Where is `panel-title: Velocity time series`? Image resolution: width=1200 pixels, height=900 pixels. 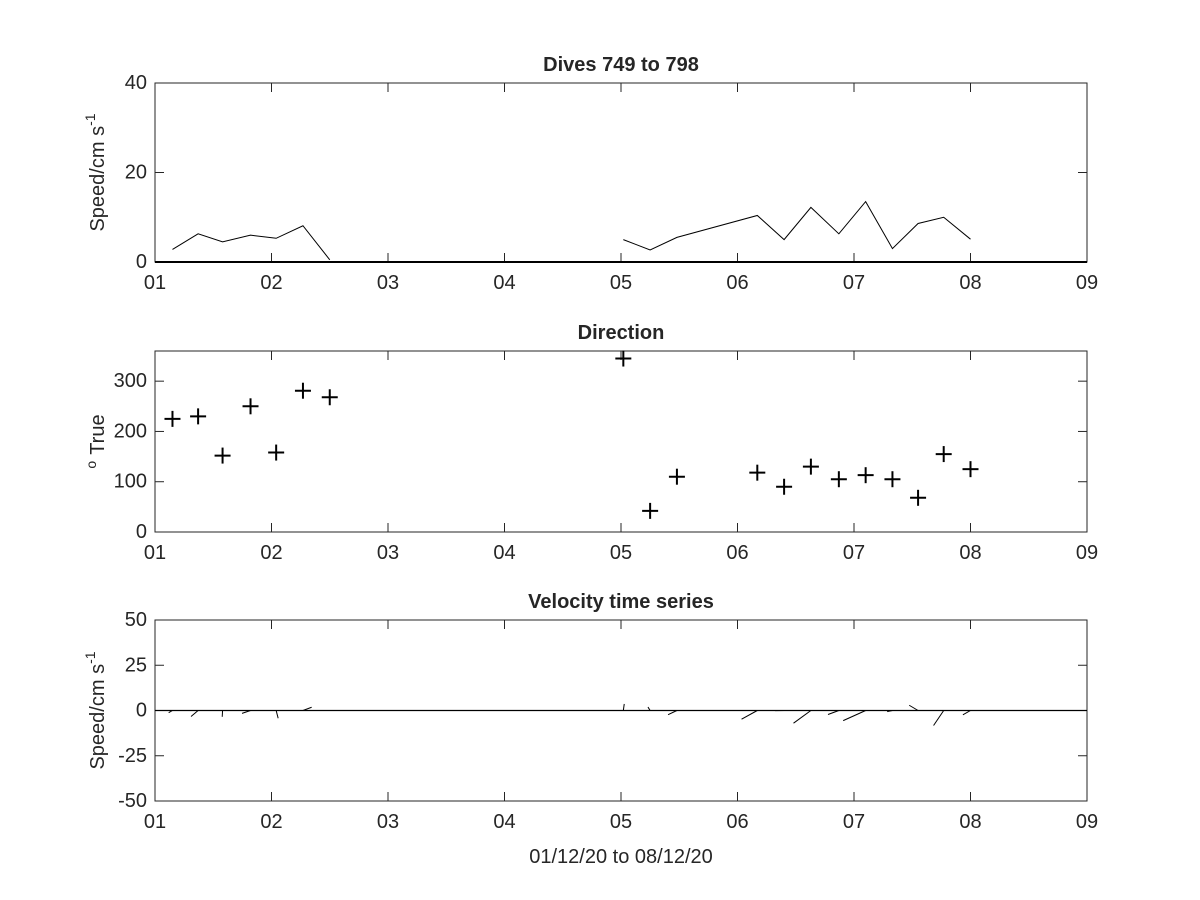
panel-title: Velocity time series is located at coordinates (621, 602).